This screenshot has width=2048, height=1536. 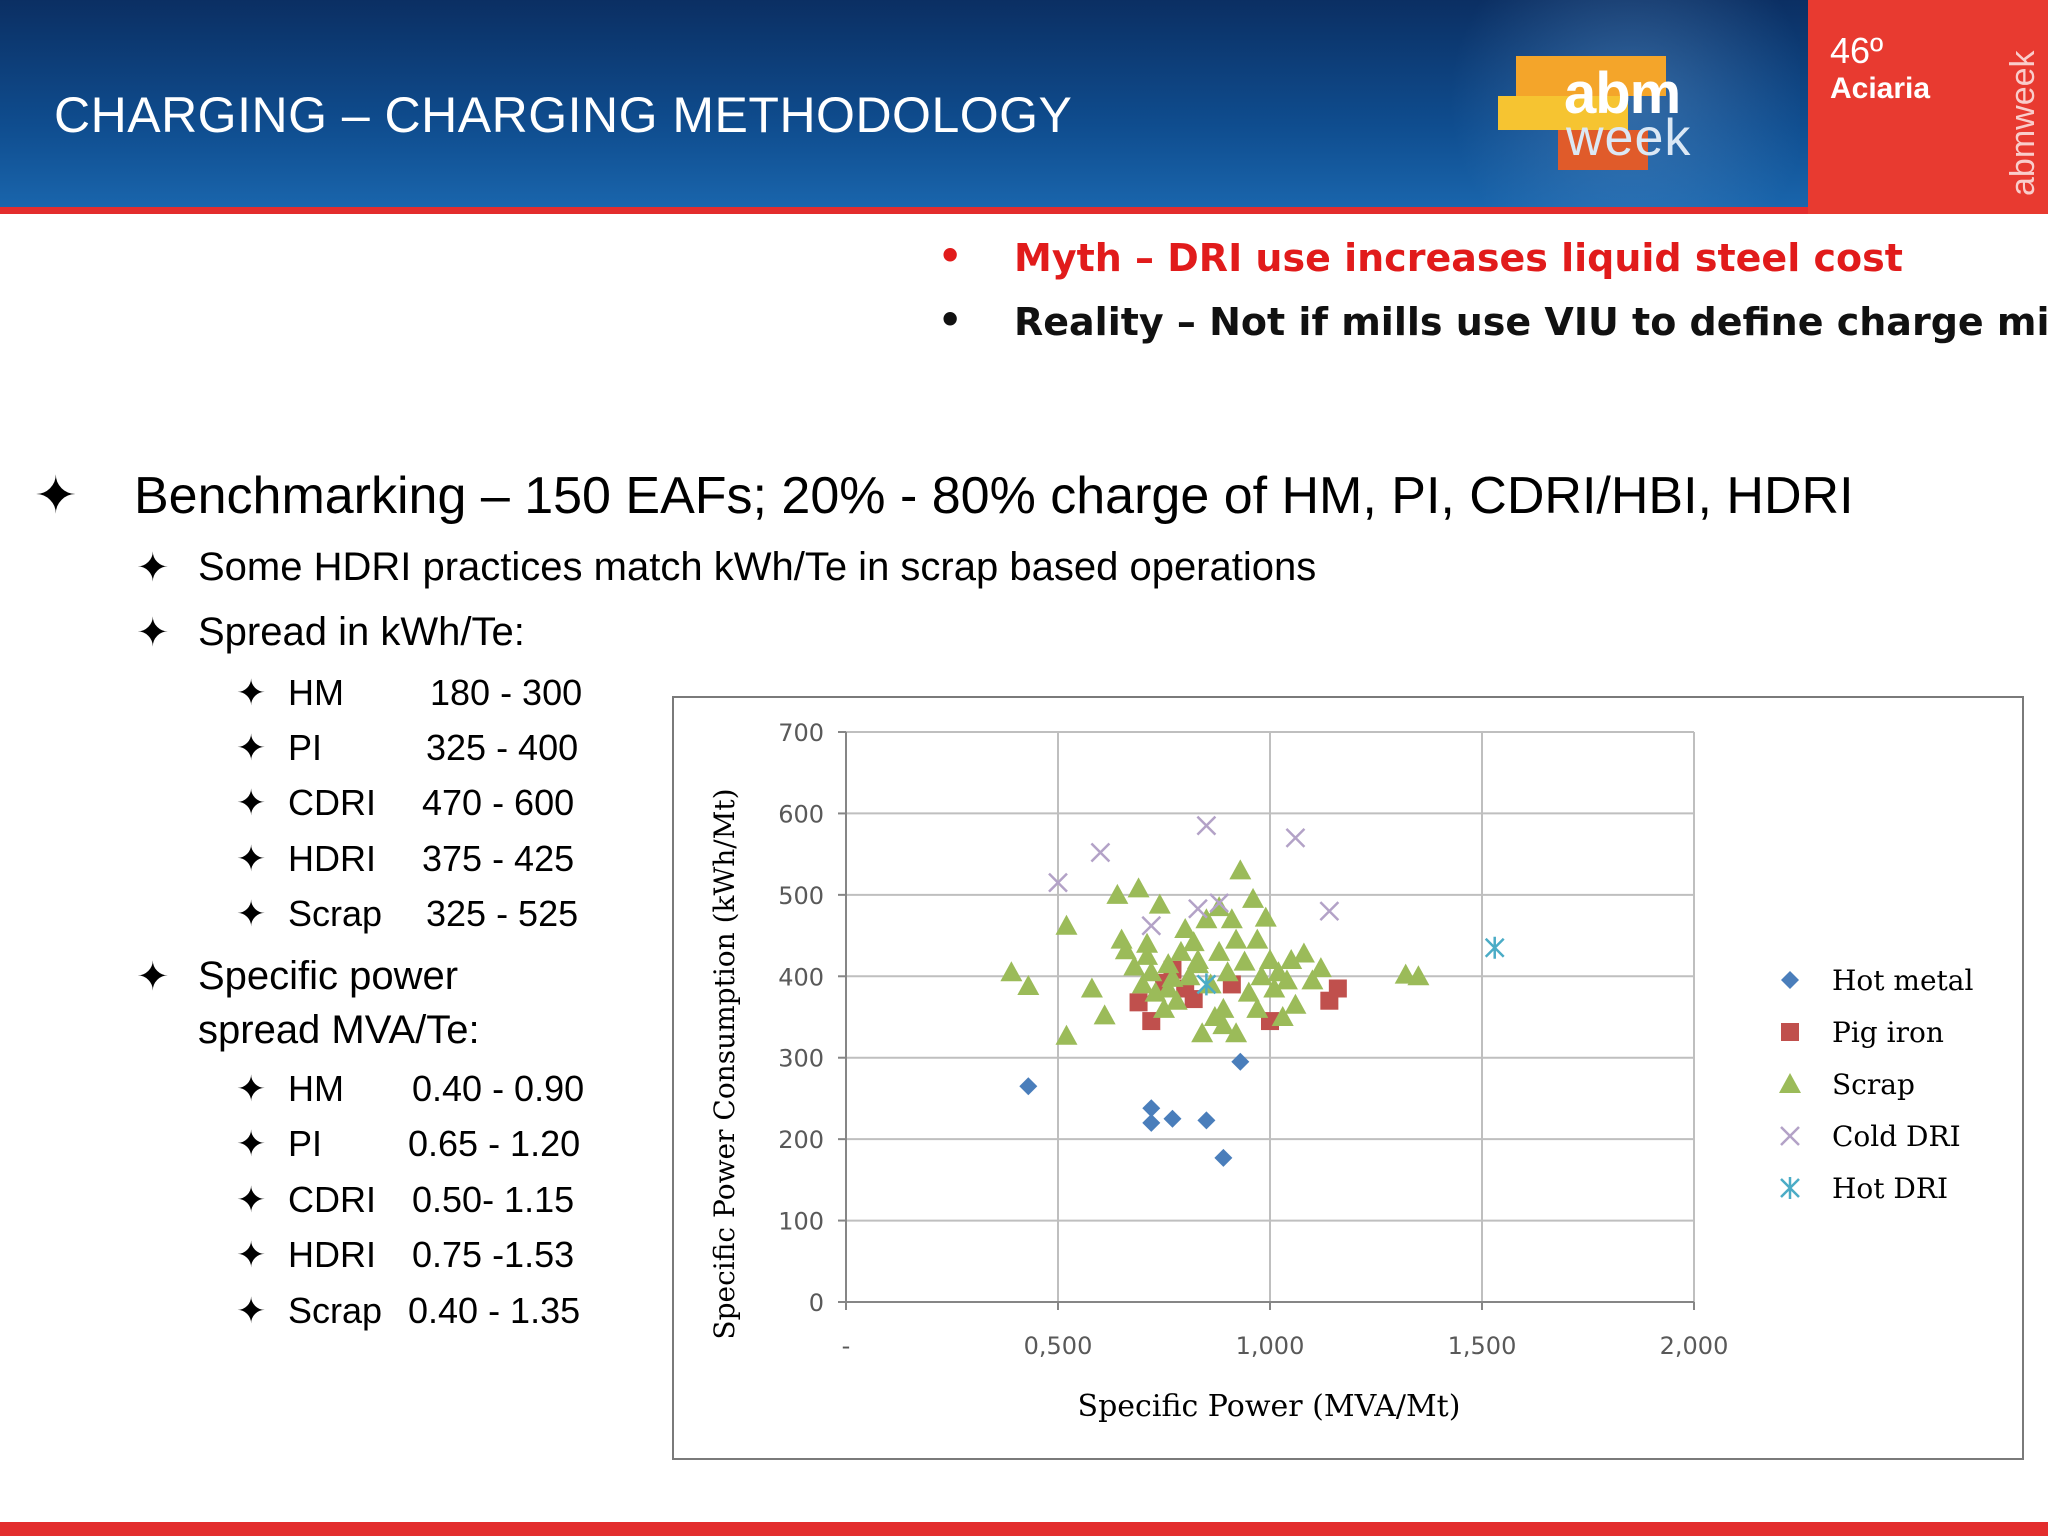 What do you see at coordinates (1694, 1346) in the screenshot?
I see `x-tick-label: 2,000` at bounding box center [1694, 1346].